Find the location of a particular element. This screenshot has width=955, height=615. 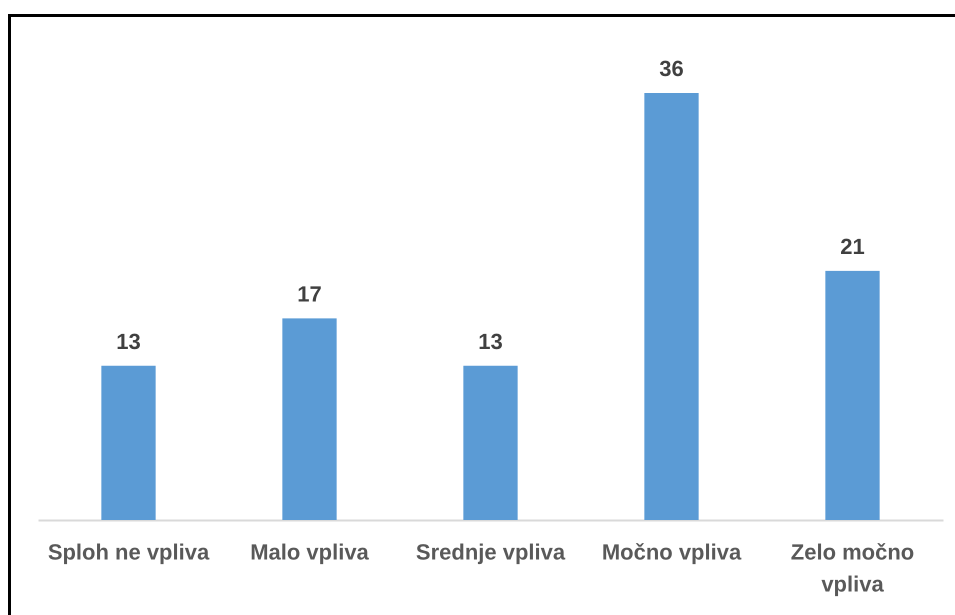

x-tick-label: Srednje vpliva is located at coordinates (491, 552).